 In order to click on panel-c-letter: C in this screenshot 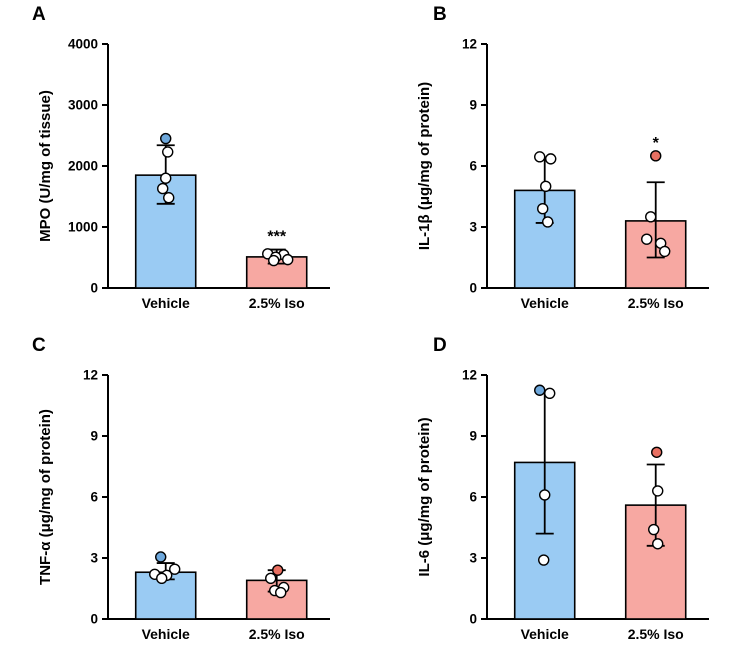, I will do `click(39, 345)`.